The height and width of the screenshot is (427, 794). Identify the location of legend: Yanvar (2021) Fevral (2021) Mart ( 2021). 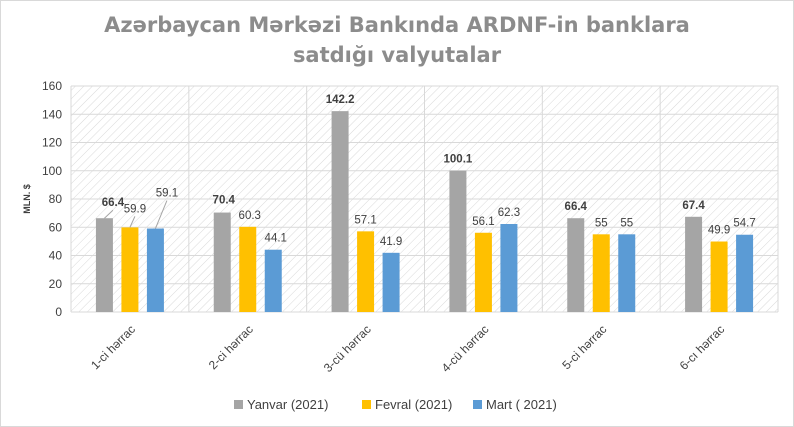
(395, 404).